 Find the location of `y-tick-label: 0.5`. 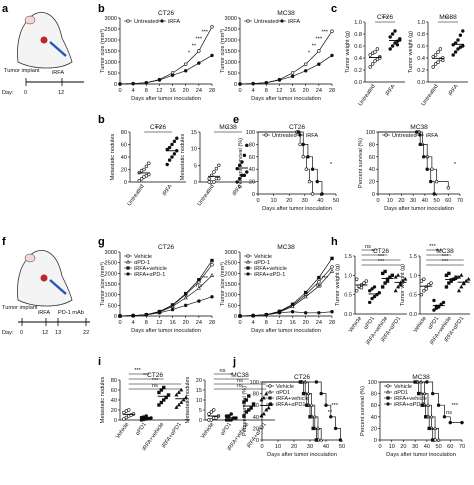

y-tick-label: 0.5 is located at coordinates (413, 296).